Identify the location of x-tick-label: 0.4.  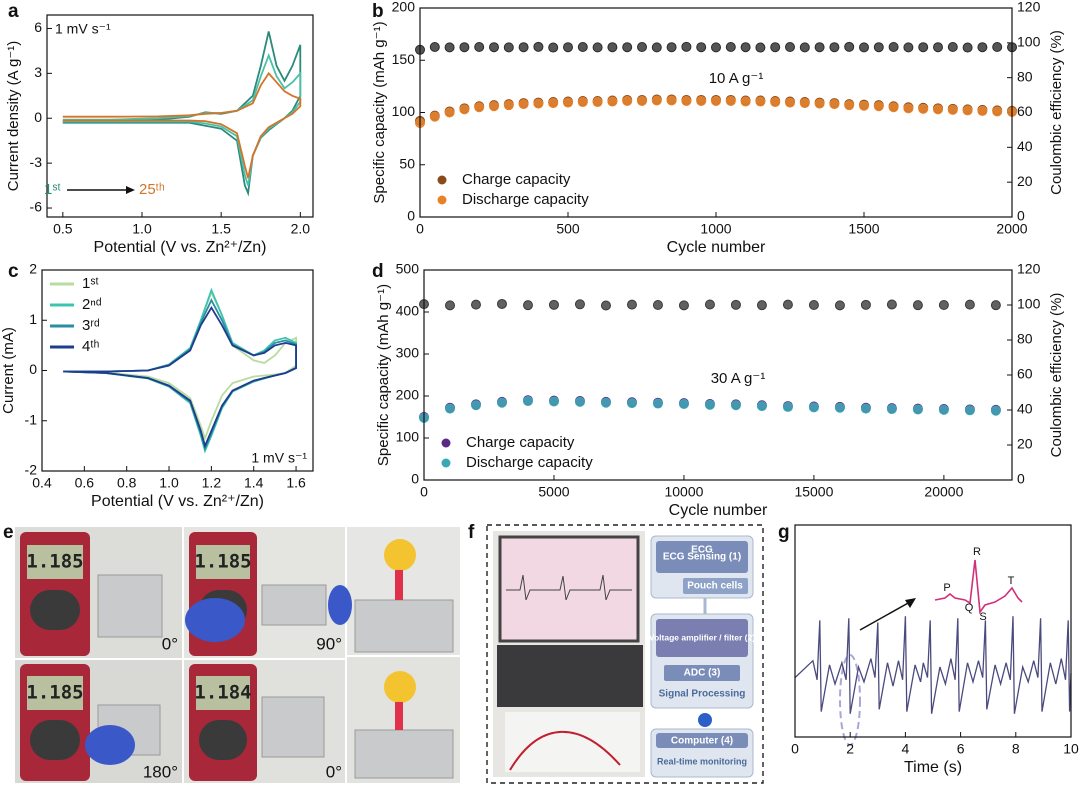
(42, 483).